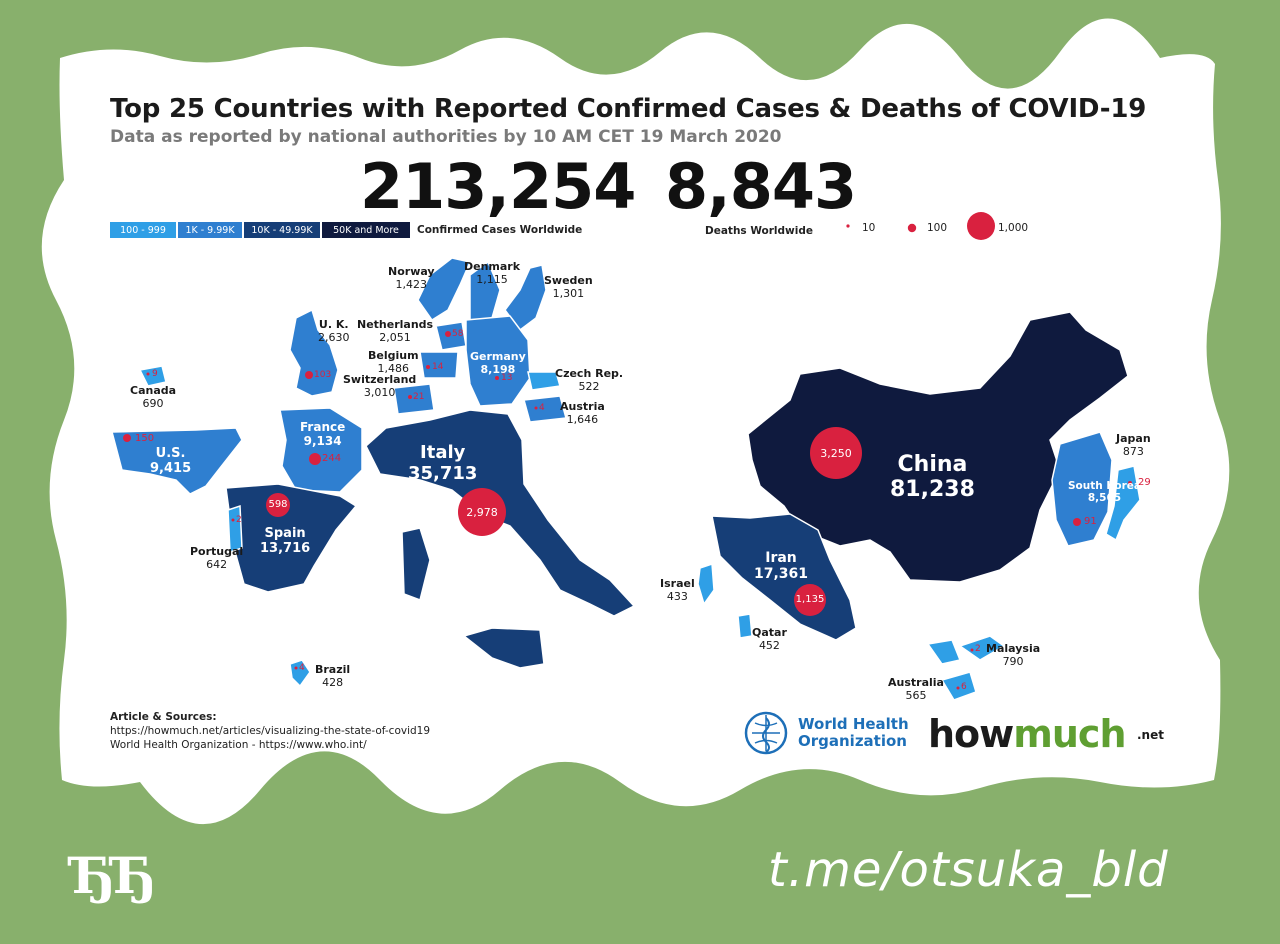 The width and height of the screenshot is (1280, 944). What do you see at coordinates (706, 584) in the screenshot?
I see `country-israel` at bounding box center [706, 584].